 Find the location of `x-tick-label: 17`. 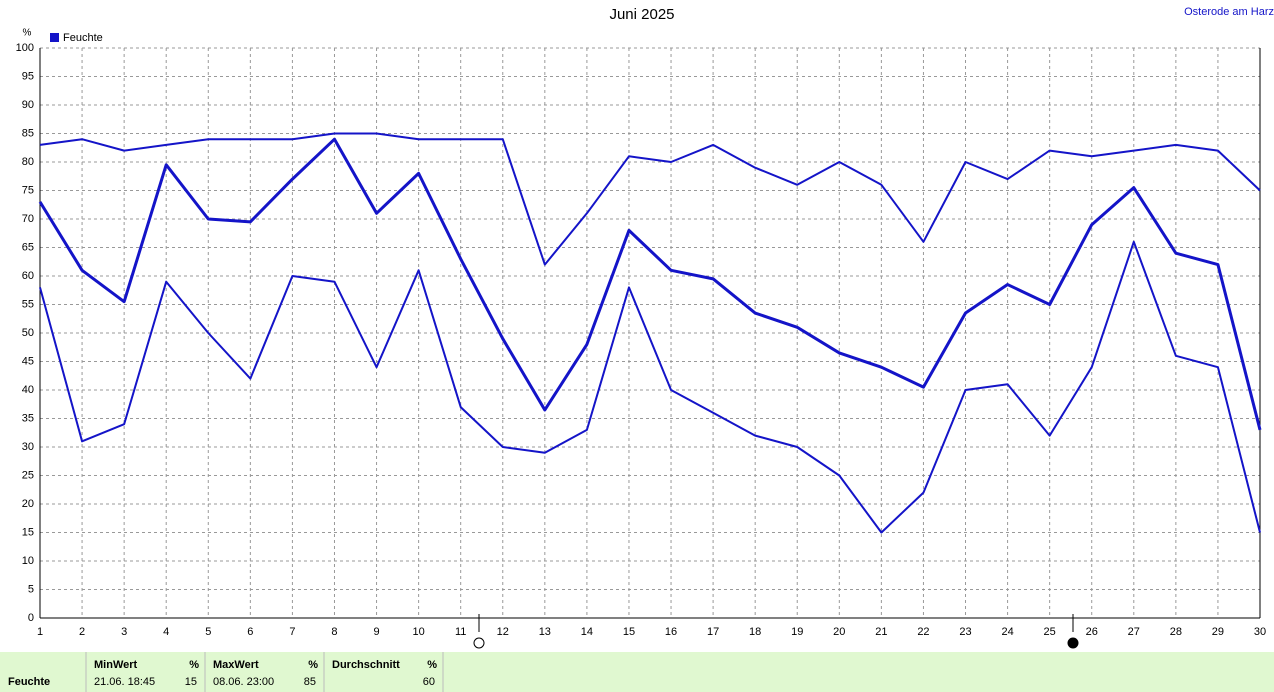

x-tick-label: 17 is located at coordinates (713, 632).